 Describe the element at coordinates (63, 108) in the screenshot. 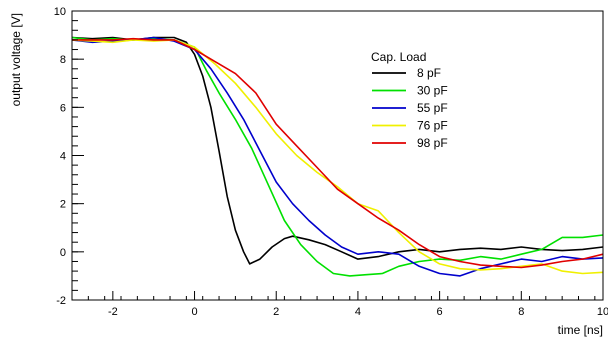

I see `y-tick-label: 6` at that location.